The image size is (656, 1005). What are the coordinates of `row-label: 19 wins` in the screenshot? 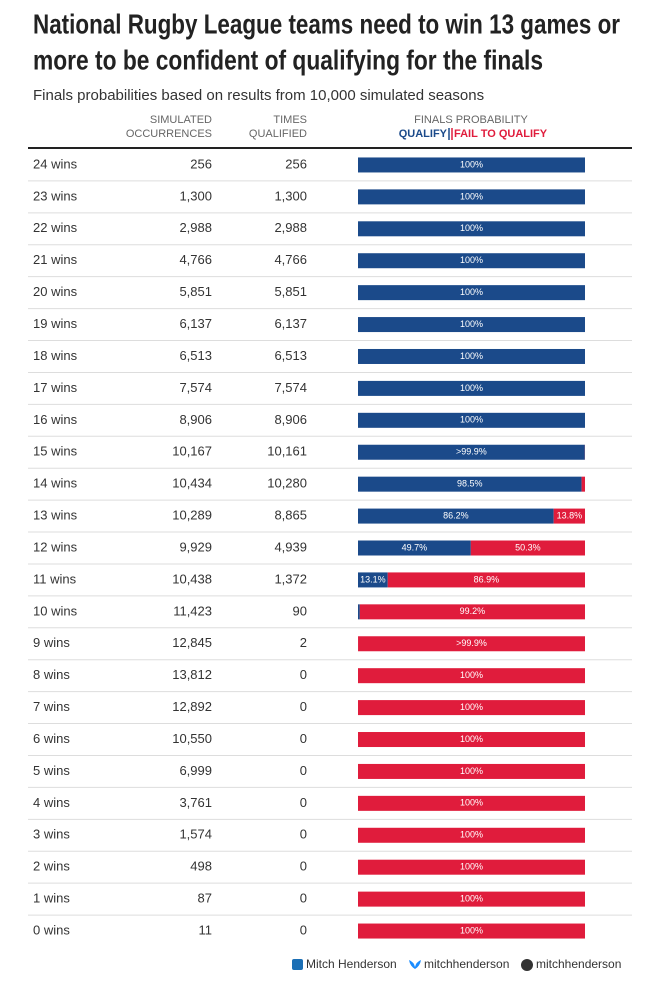 It's located at (55, 323).